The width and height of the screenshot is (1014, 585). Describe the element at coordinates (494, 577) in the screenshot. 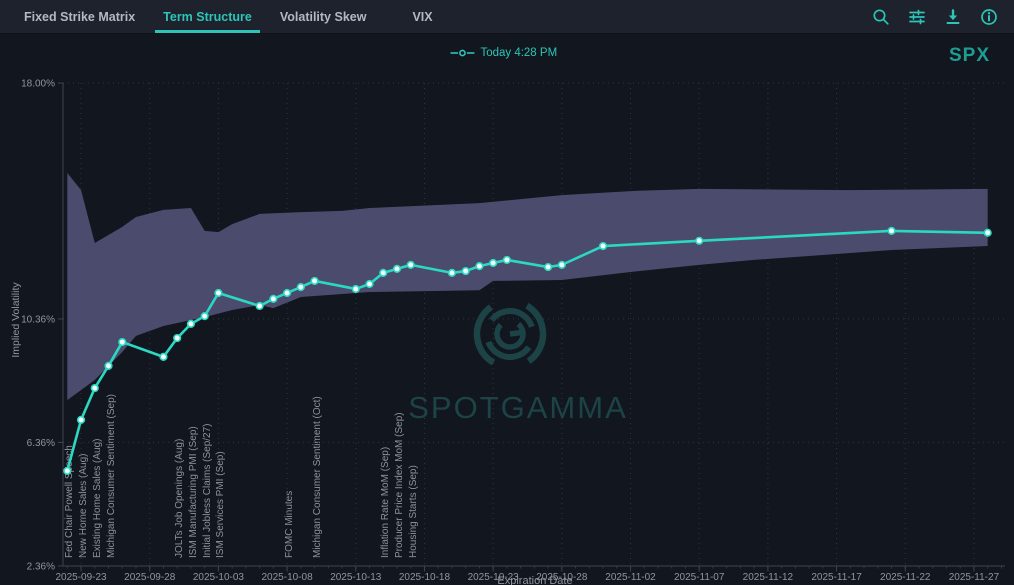

I see `x-tick-label: 2025-10-23` at that location.